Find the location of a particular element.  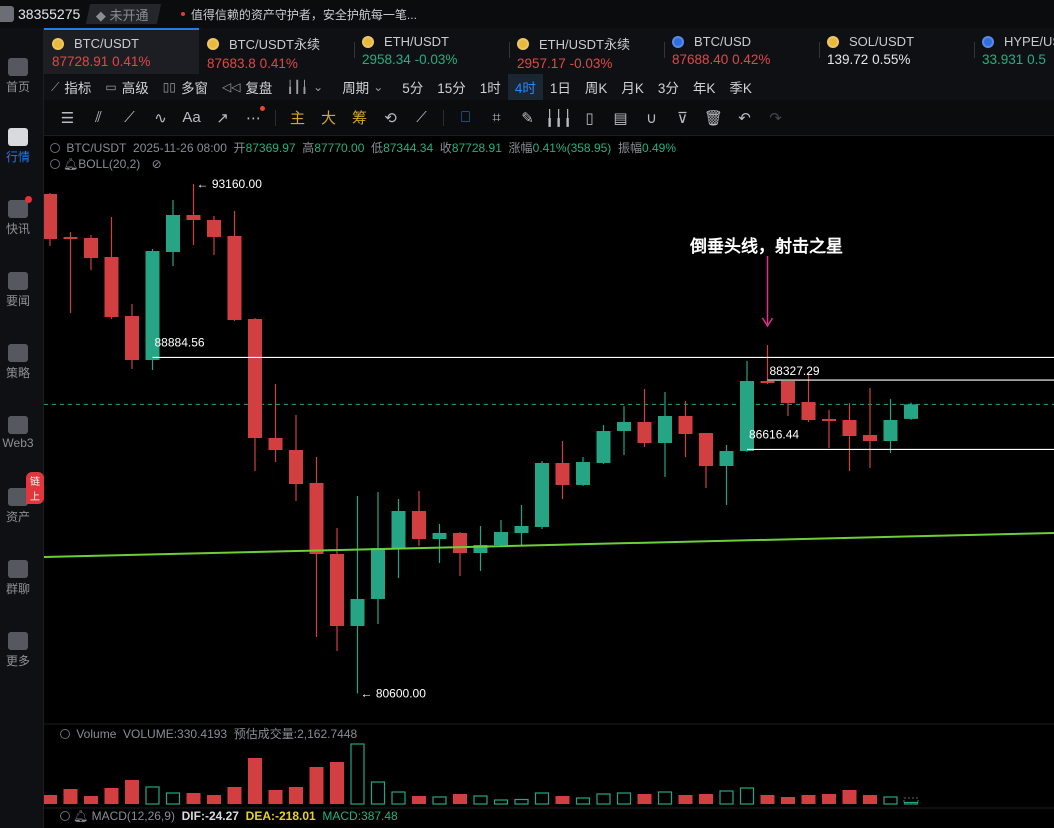

wave-icon: ∿ is located at coordinates (160, 118).